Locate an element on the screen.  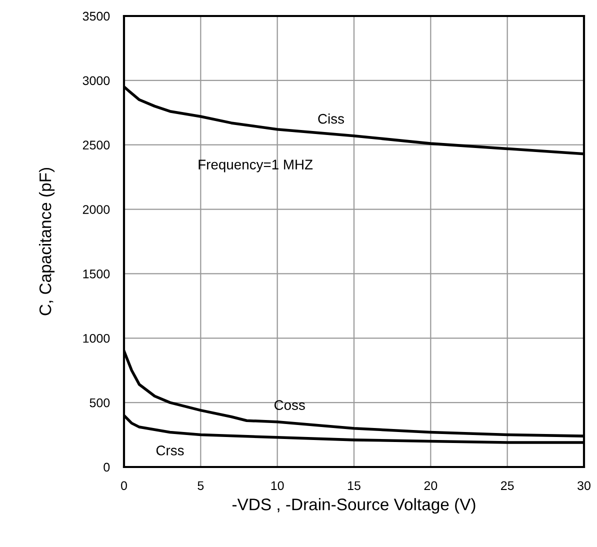
series-label: Coss is located at coordinates (289, 405).